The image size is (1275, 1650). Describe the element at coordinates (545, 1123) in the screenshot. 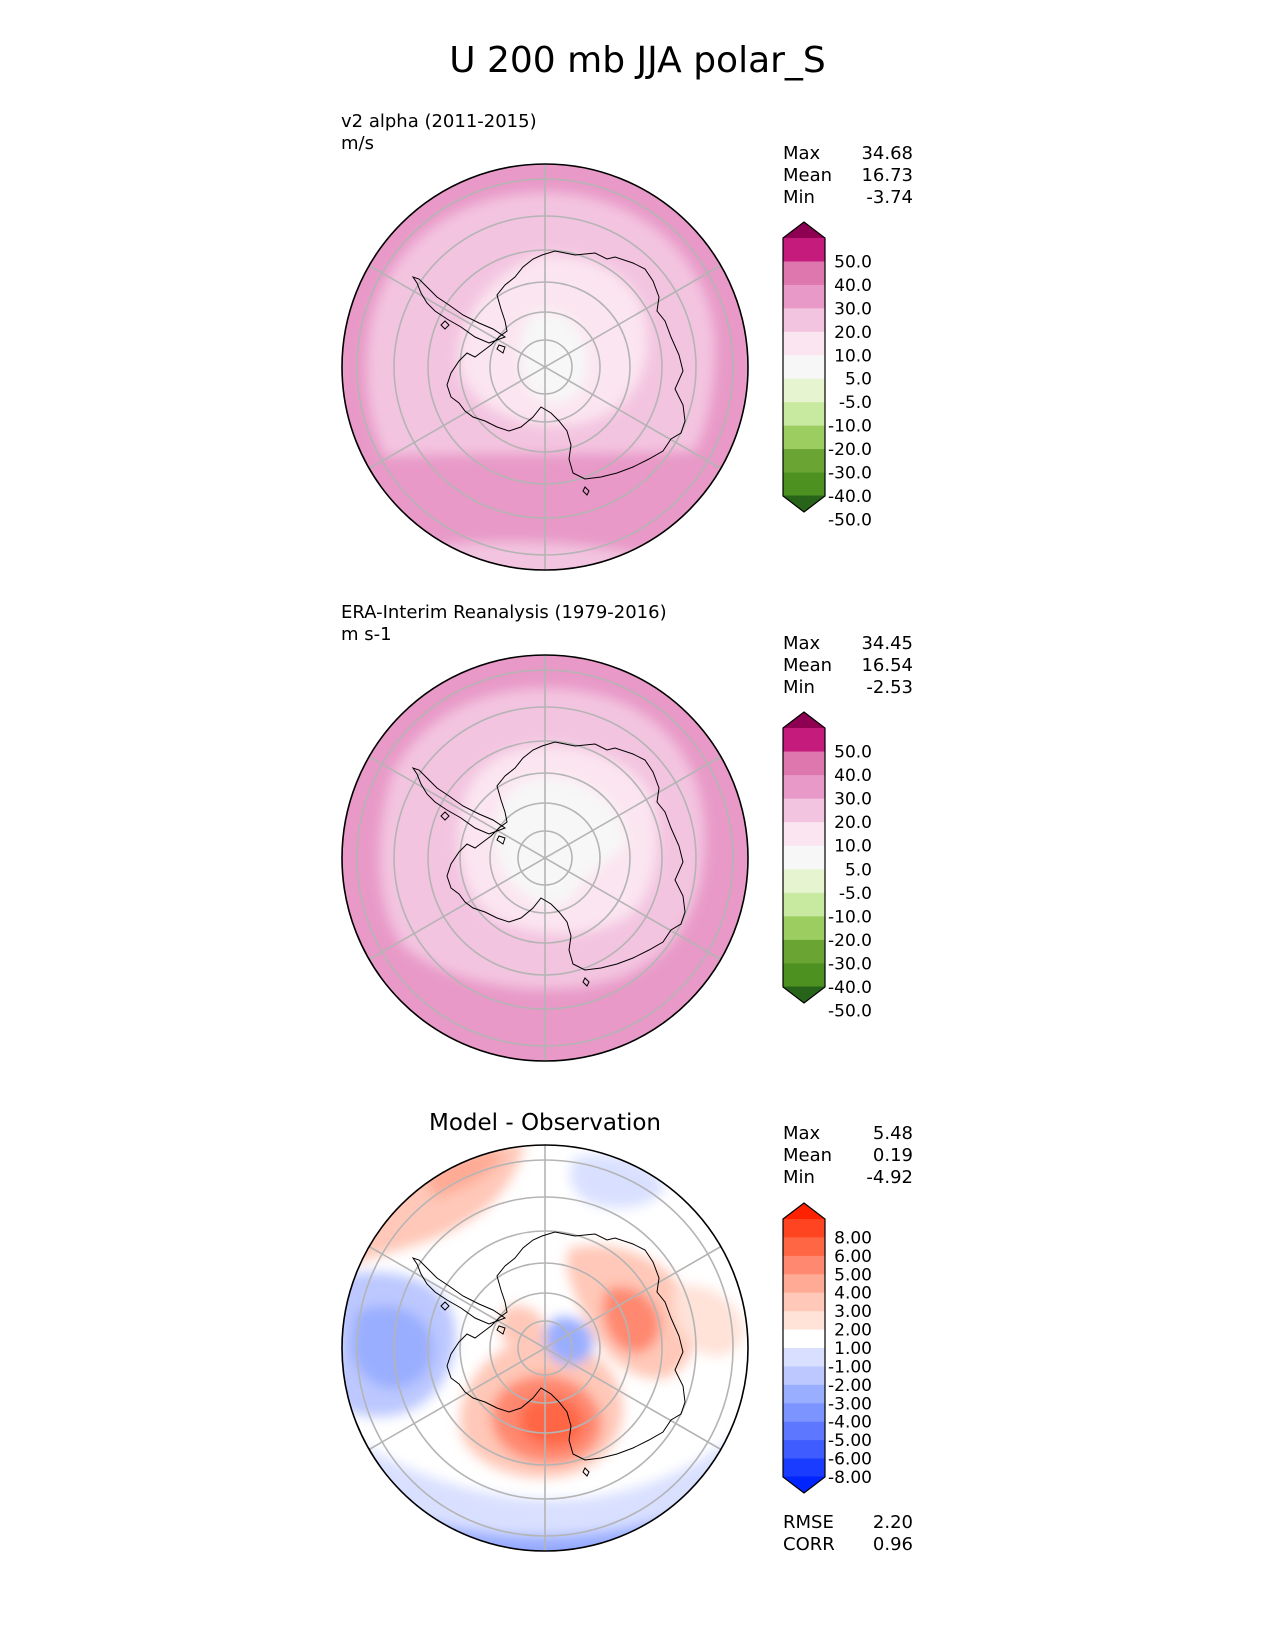

I see `panel-difference-title: Model - Observation` at that location.